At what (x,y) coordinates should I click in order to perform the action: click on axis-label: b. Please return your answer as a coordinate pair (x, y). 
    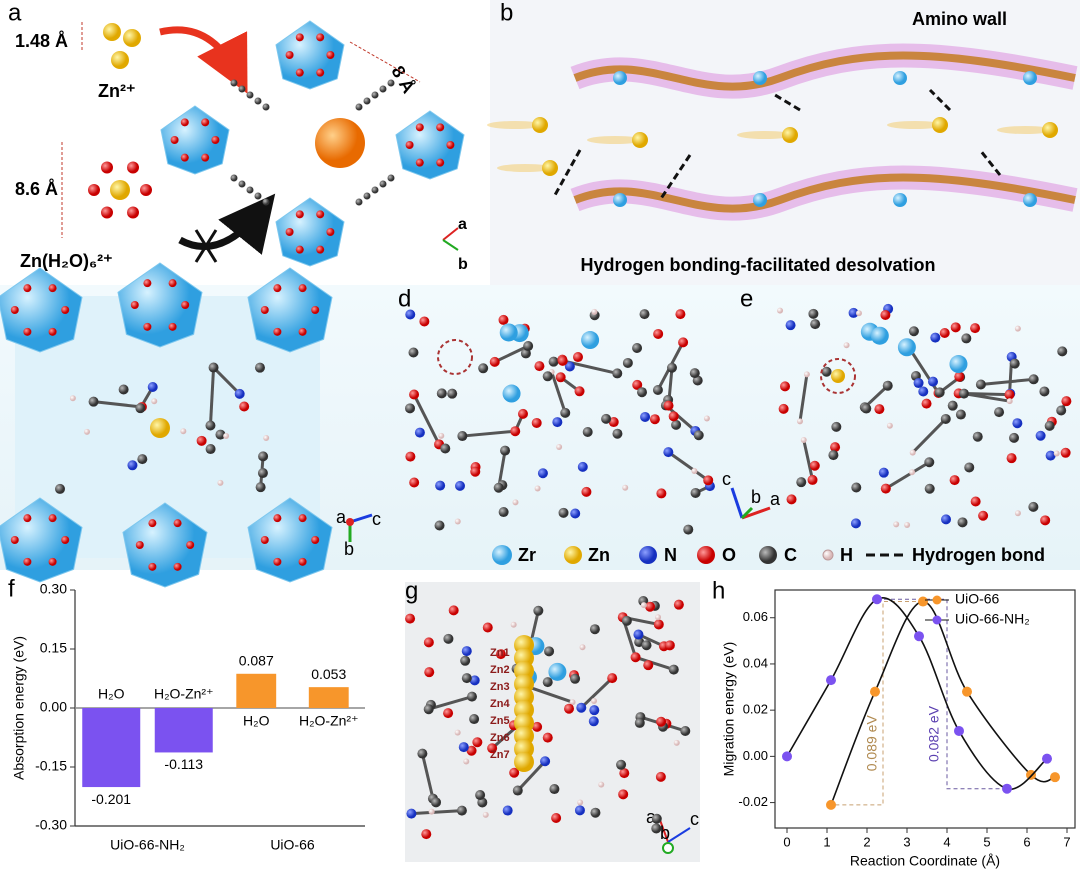
    Looking at the image, I should click on (349, 549).